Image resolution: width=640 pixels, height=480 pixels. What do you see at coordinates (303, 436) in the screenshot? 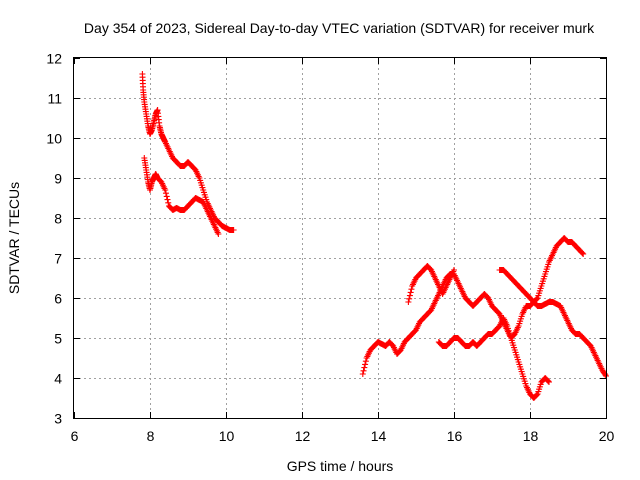
I see `x-tick-label: 12` at bounding box center [303, 436].